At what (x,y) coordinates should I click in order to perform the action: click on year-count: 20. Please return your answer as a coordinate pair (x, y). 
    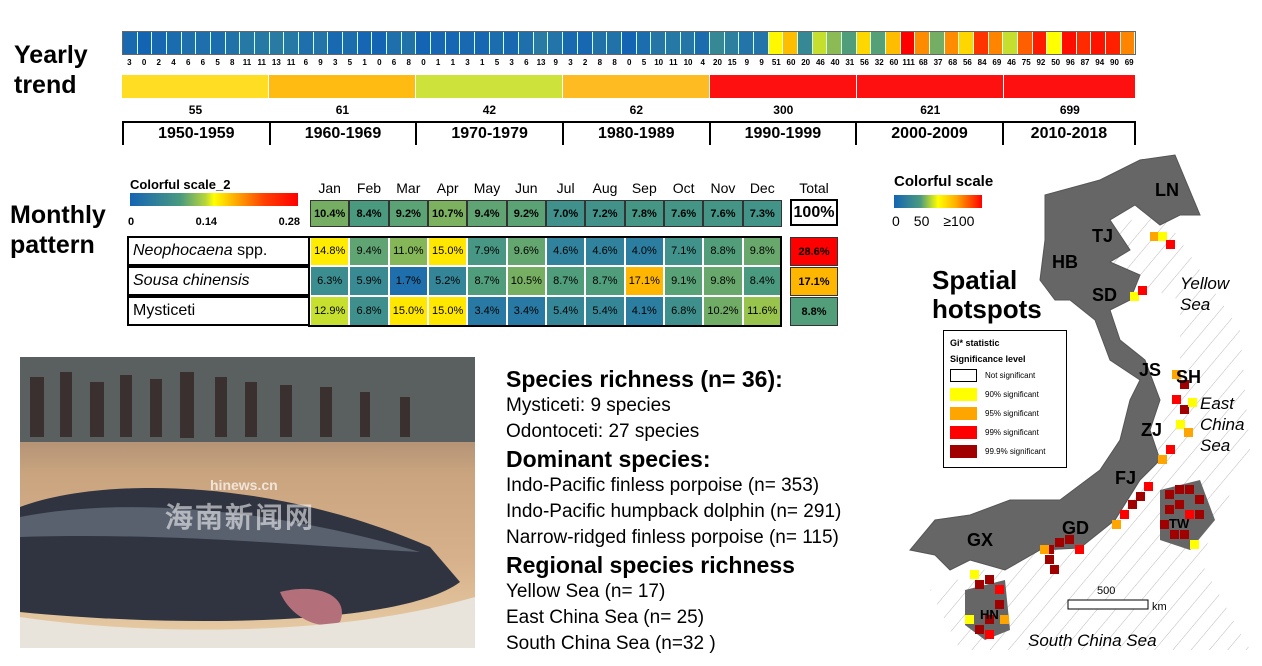
    Looking at the image, I should click on (806, 62).